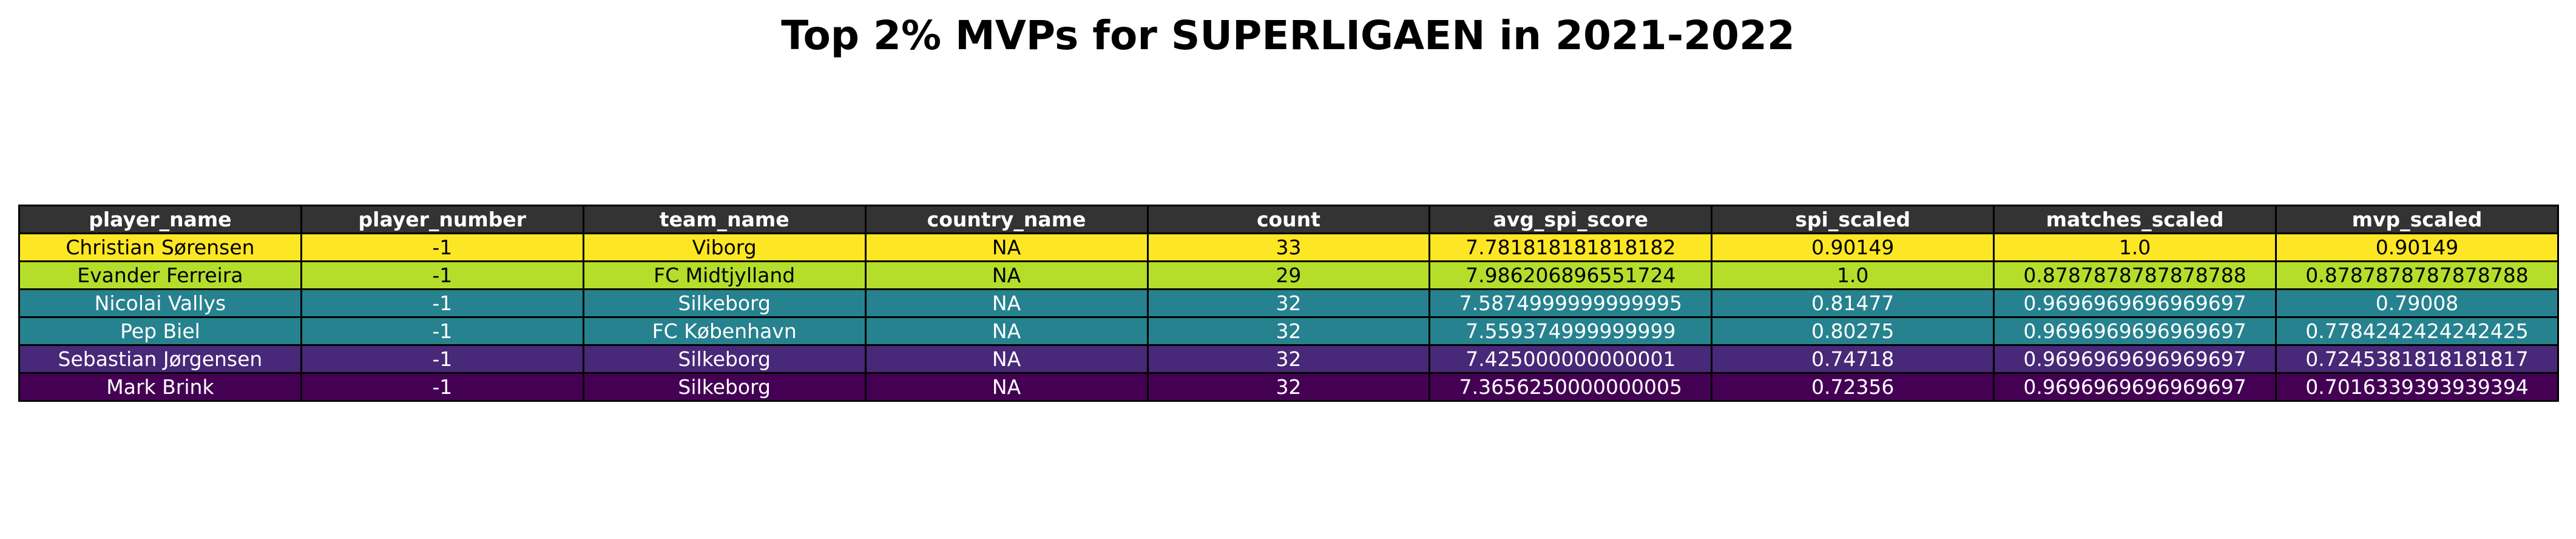  Describe the element at coordinates (1006, 219) in the screenshot. I see `column-header-country-name: country_name` at that location.